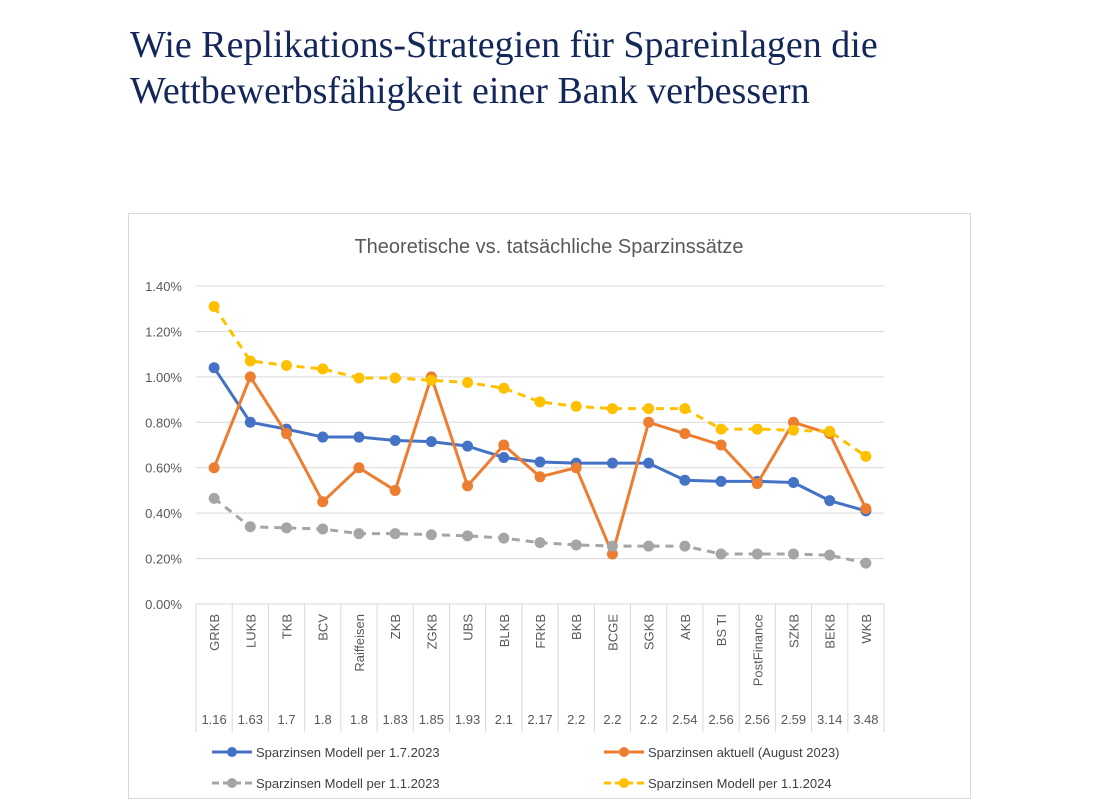 This screenshot has width=1103, height=807. Describe the element at coordinates (539, 719) in the screenshot. I see `category-value: 2.17` at that location.